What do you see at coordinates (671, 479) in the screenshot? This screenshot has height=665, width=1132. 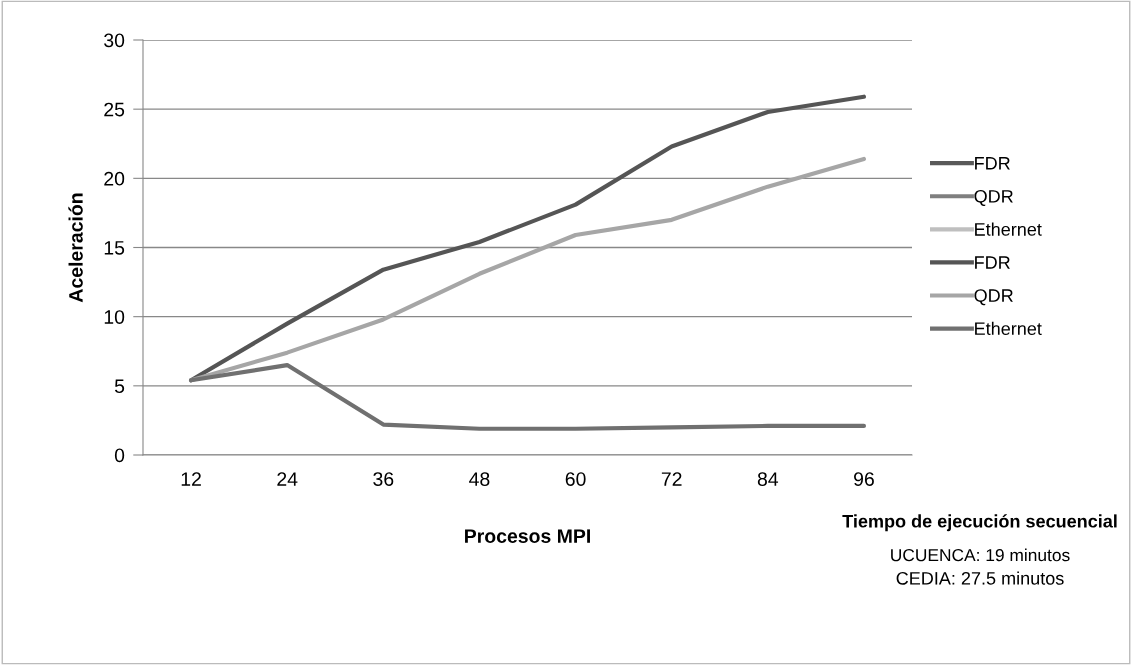 I see `x-tick-label: 72` at bounding box center [671, 479].